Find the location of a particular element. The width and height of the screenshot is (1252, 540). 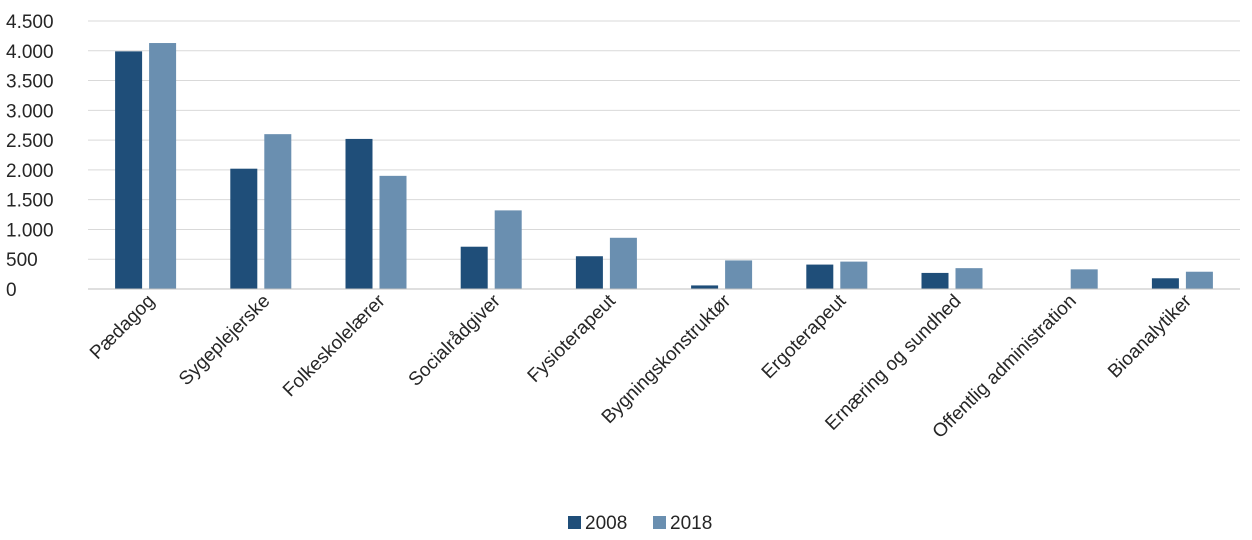

y-tick-label: 1.000 is located at coordinates (30, 230).